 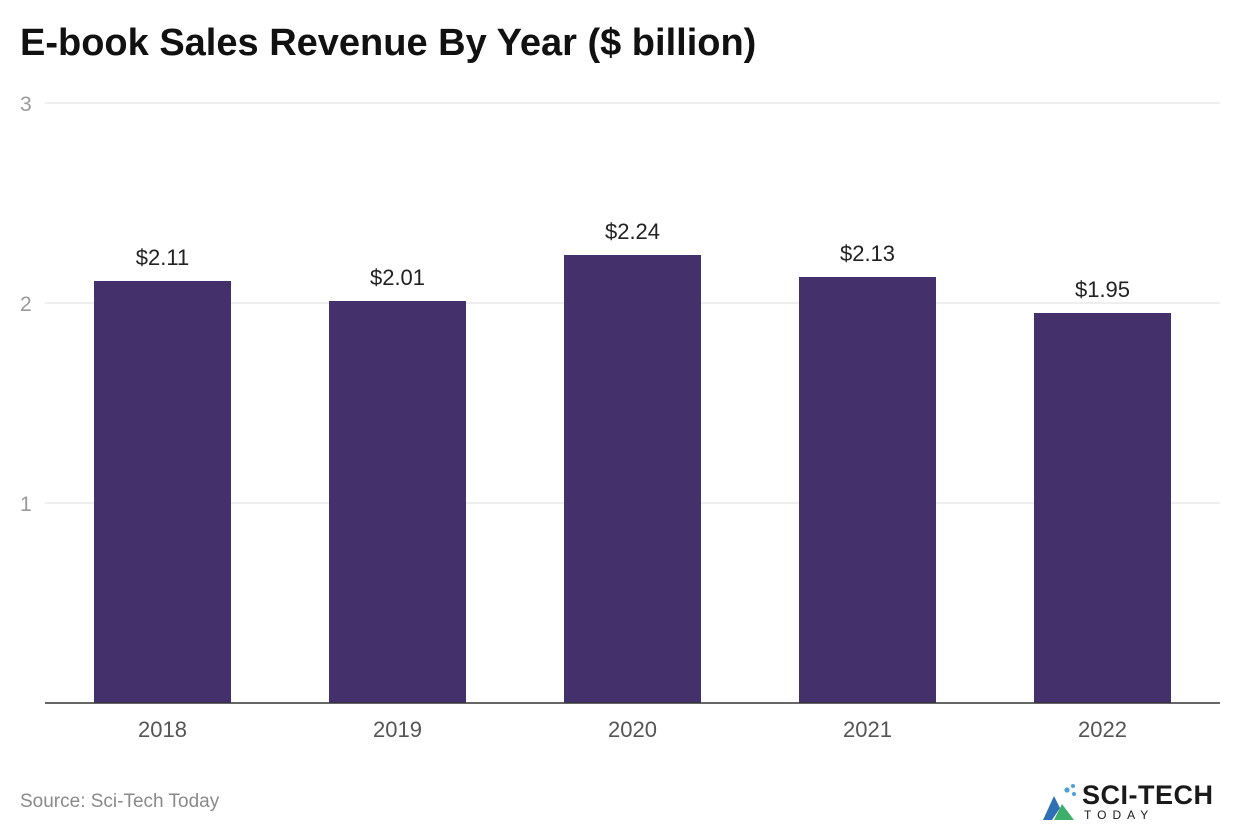 What do you see at coordinates (26, 104) in the screenshot?
I see `y-tick-label: 3` at bounding box center [26, 104].